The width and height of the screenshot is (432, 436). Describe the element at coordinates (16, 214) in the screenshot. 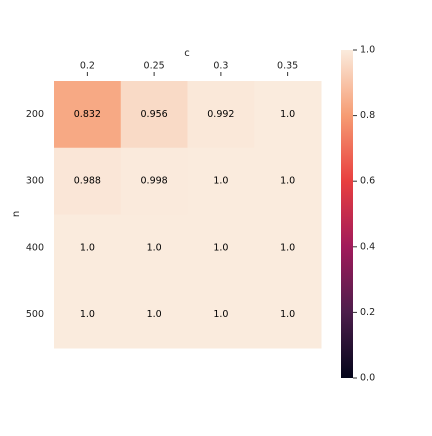

I see `y-axis-title: n` at that location.